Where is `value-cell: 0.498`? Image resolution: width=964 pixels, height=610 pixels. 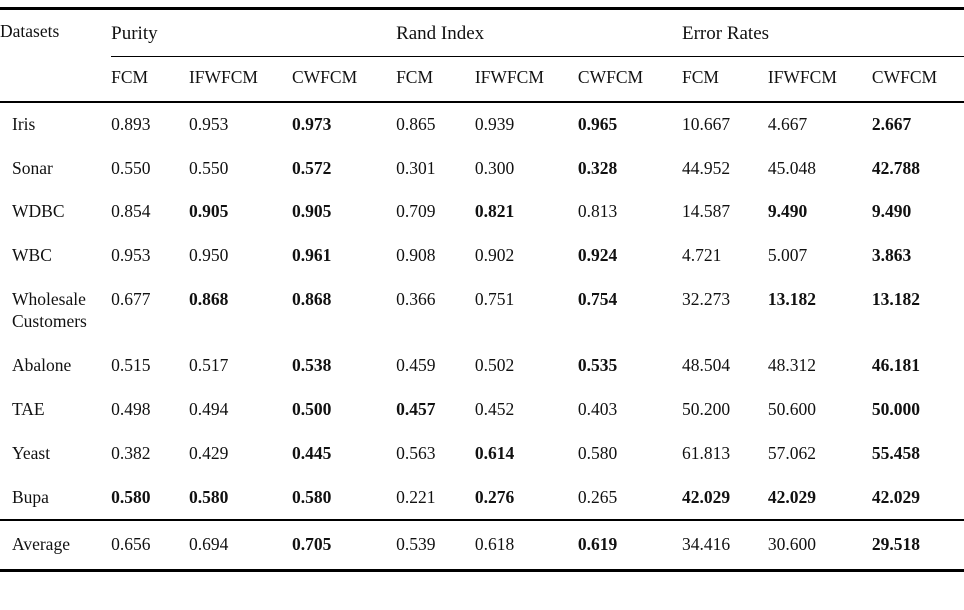
value-cell: 0.498 is located at coordinates (131, 408).